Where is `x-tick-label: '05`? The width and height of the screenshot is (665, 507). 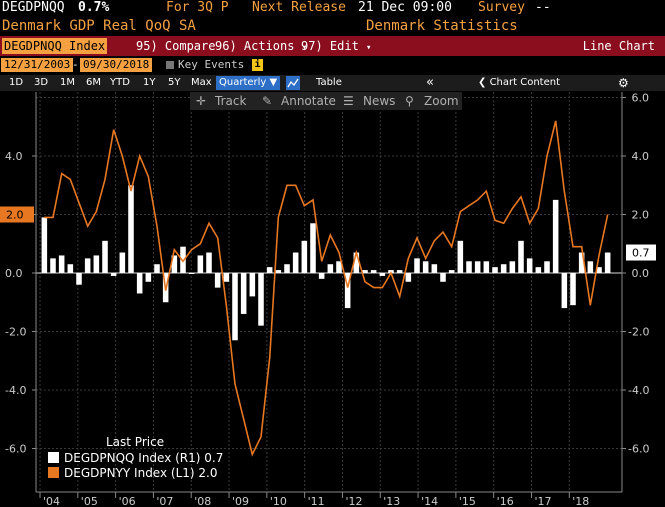 x-tick-label: '05 is located at coordinates (89, 501).